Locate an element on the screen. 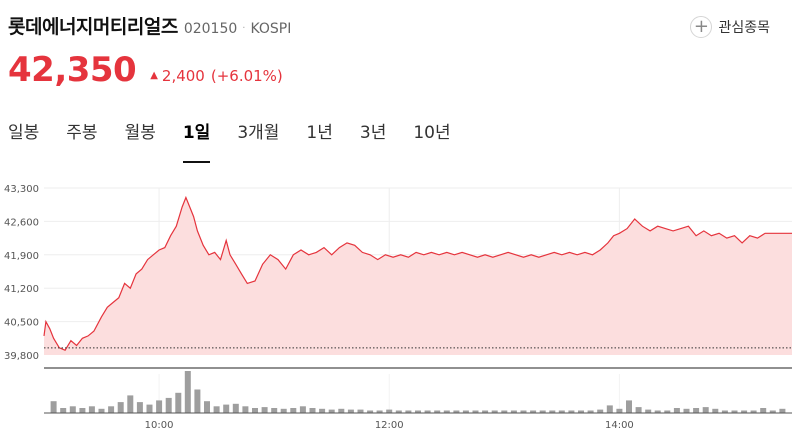 Image resolution: width=804 pixels, height=436 pixels. tab-10years: 10년 is located at coordinates (432, 133).